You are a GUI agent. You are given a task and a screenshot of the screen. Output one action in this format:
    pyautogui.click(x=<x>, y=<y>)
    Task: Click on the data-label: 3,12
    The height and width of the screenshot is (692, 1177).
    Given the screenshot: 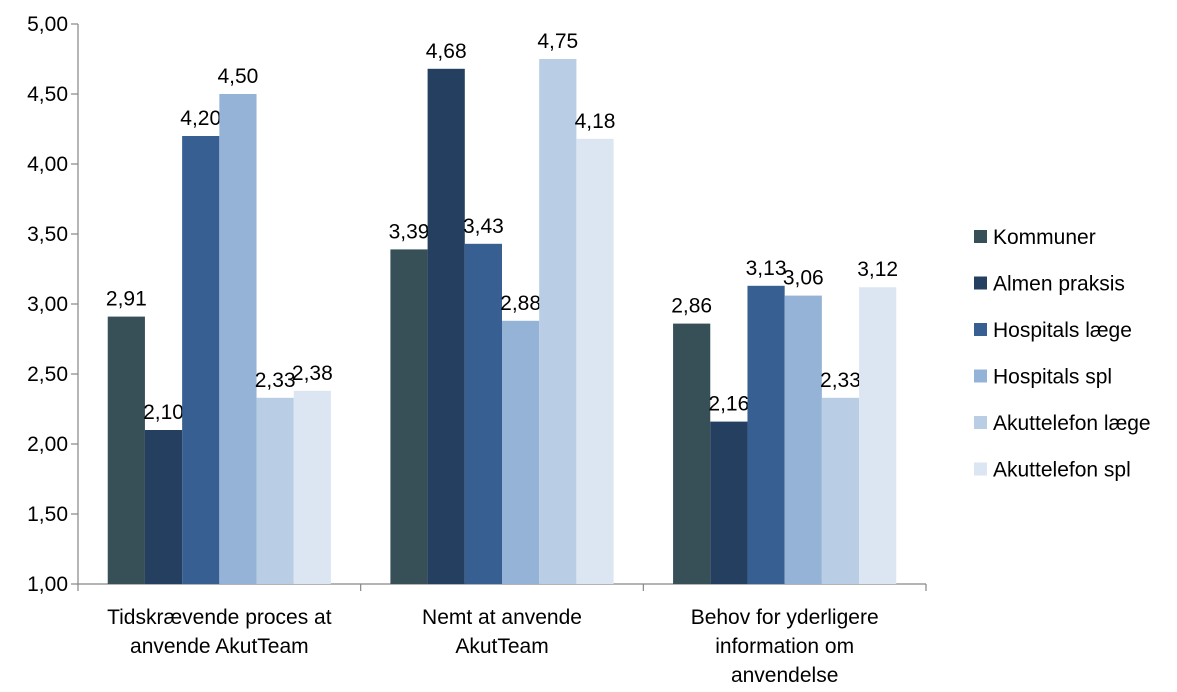 What is the action you would take?
    pyautogui.click(x=877, y=269)
    